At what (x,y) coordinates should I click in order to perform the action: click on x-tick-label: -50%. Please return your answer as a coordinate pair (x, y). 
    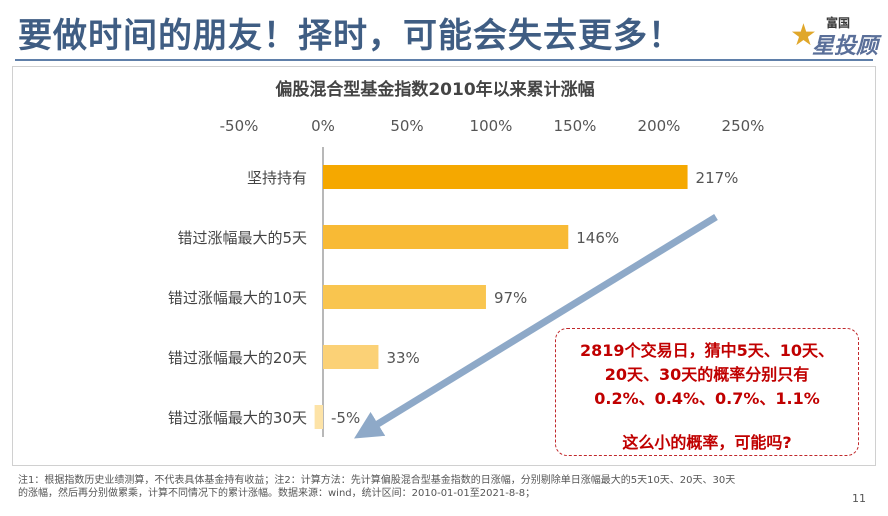
    Looking at the image, I should click on (239, 126).